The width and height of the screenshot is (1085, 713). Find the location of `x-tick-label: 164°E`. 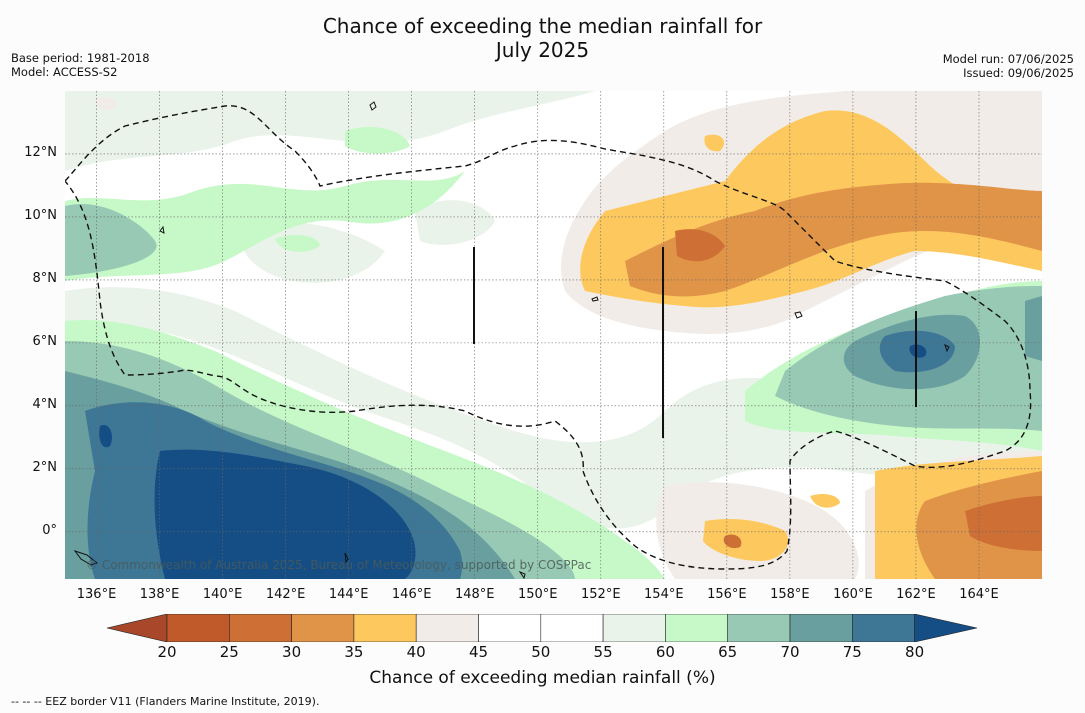

x-tick-label: 164°E is located at coordinates (979, 594).